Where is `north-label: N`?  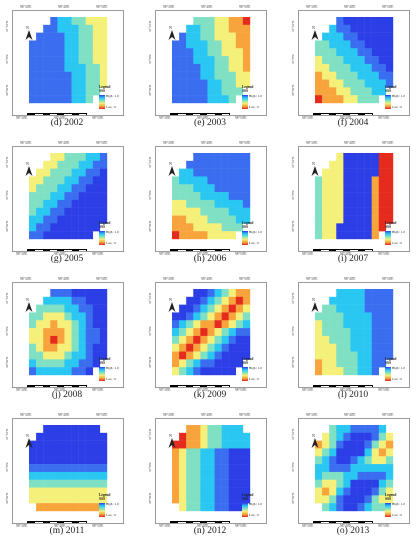 north-label: N is located at coordinates (27, 163).